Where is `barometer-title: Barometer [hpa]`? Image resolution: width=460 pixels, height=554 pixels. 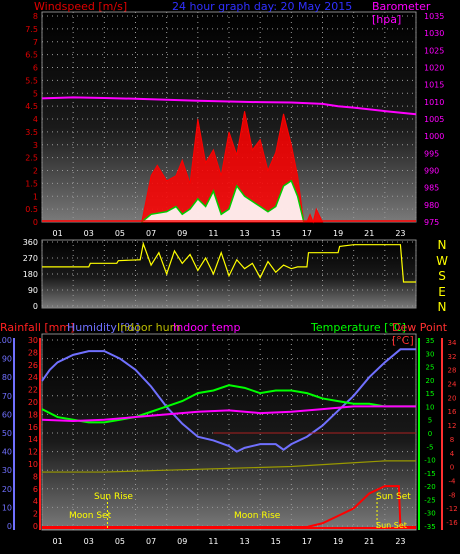
barometer-title: Barometer [hpa] is located at coordinates (401, 13).